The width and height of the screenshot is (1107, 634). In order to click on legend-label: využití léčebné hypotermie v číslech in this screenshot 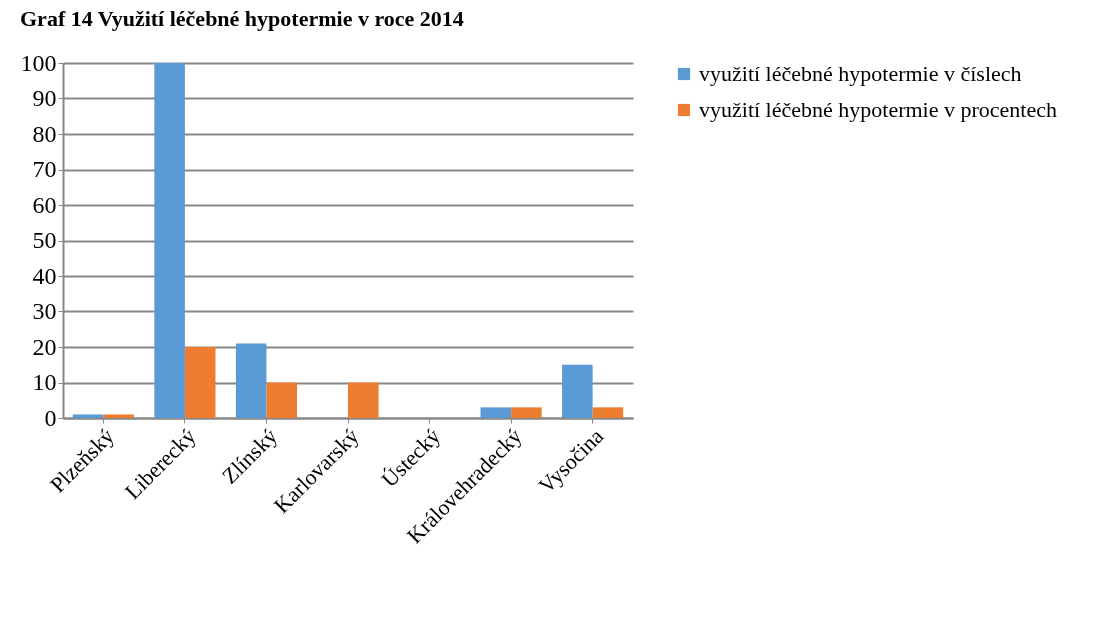, I will do `click(860, 73)`.